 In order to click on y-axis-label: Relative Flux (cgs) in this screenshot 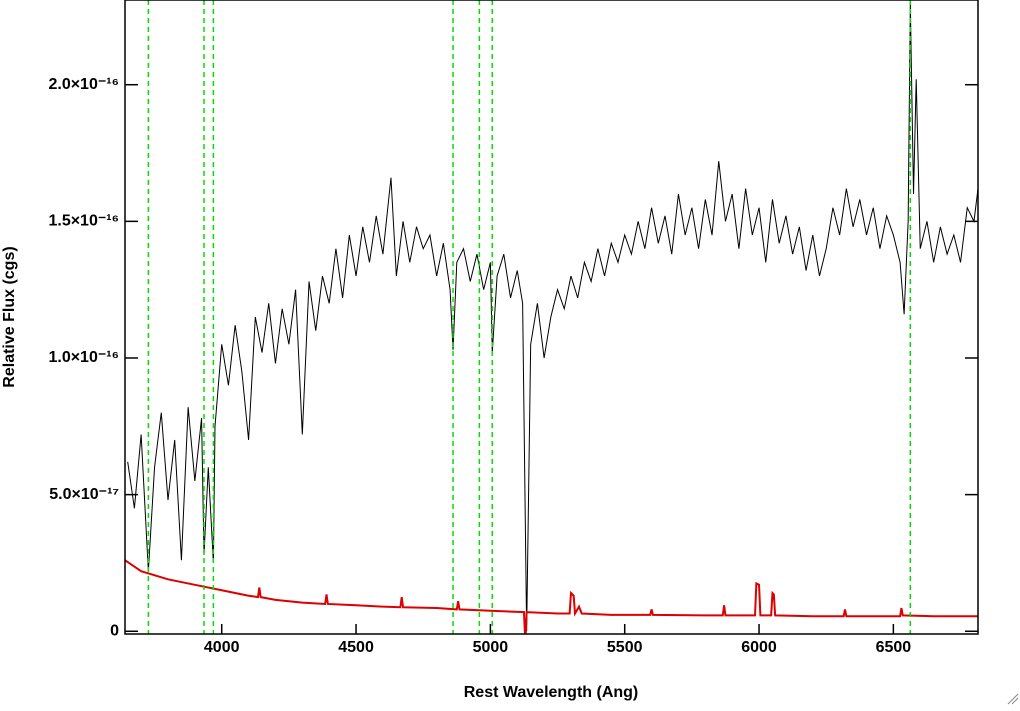, I will do `click(9, 316)`.